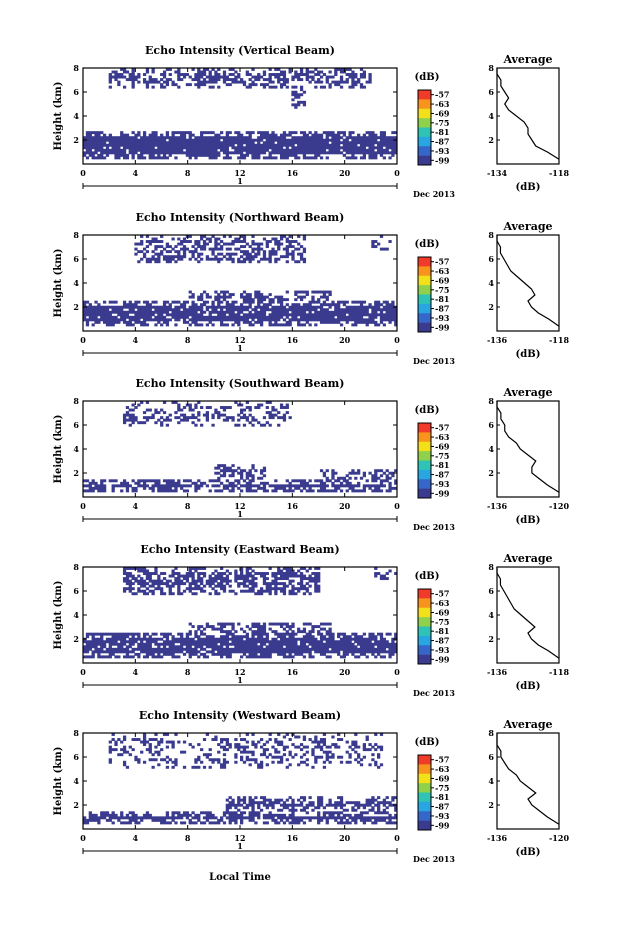 The image size is (618, 929). Describe the element at coordinates (424, 640) in the screenshot. I see `colorbar-swatch` at that location.